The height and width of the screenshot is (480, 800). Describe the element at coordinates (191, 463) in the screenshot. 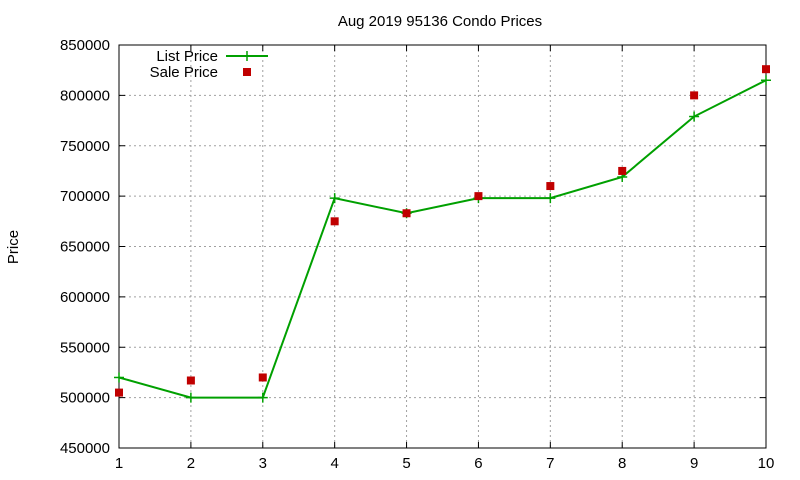

I see `x-tick-label: 2` at that location.